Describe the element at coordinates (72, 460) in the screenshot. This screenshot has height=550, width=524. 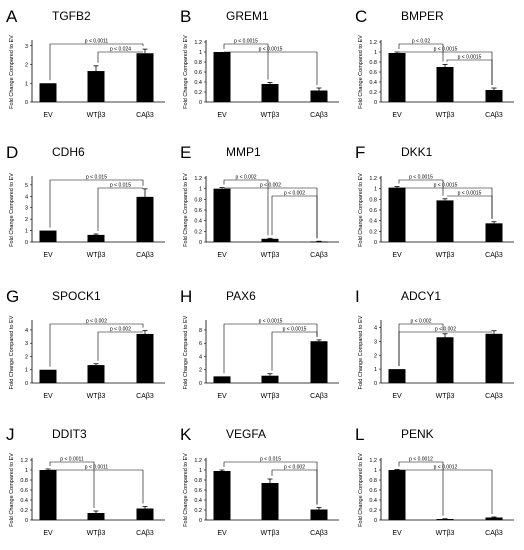
I see `significance-label: p < 0.0011` at that location.